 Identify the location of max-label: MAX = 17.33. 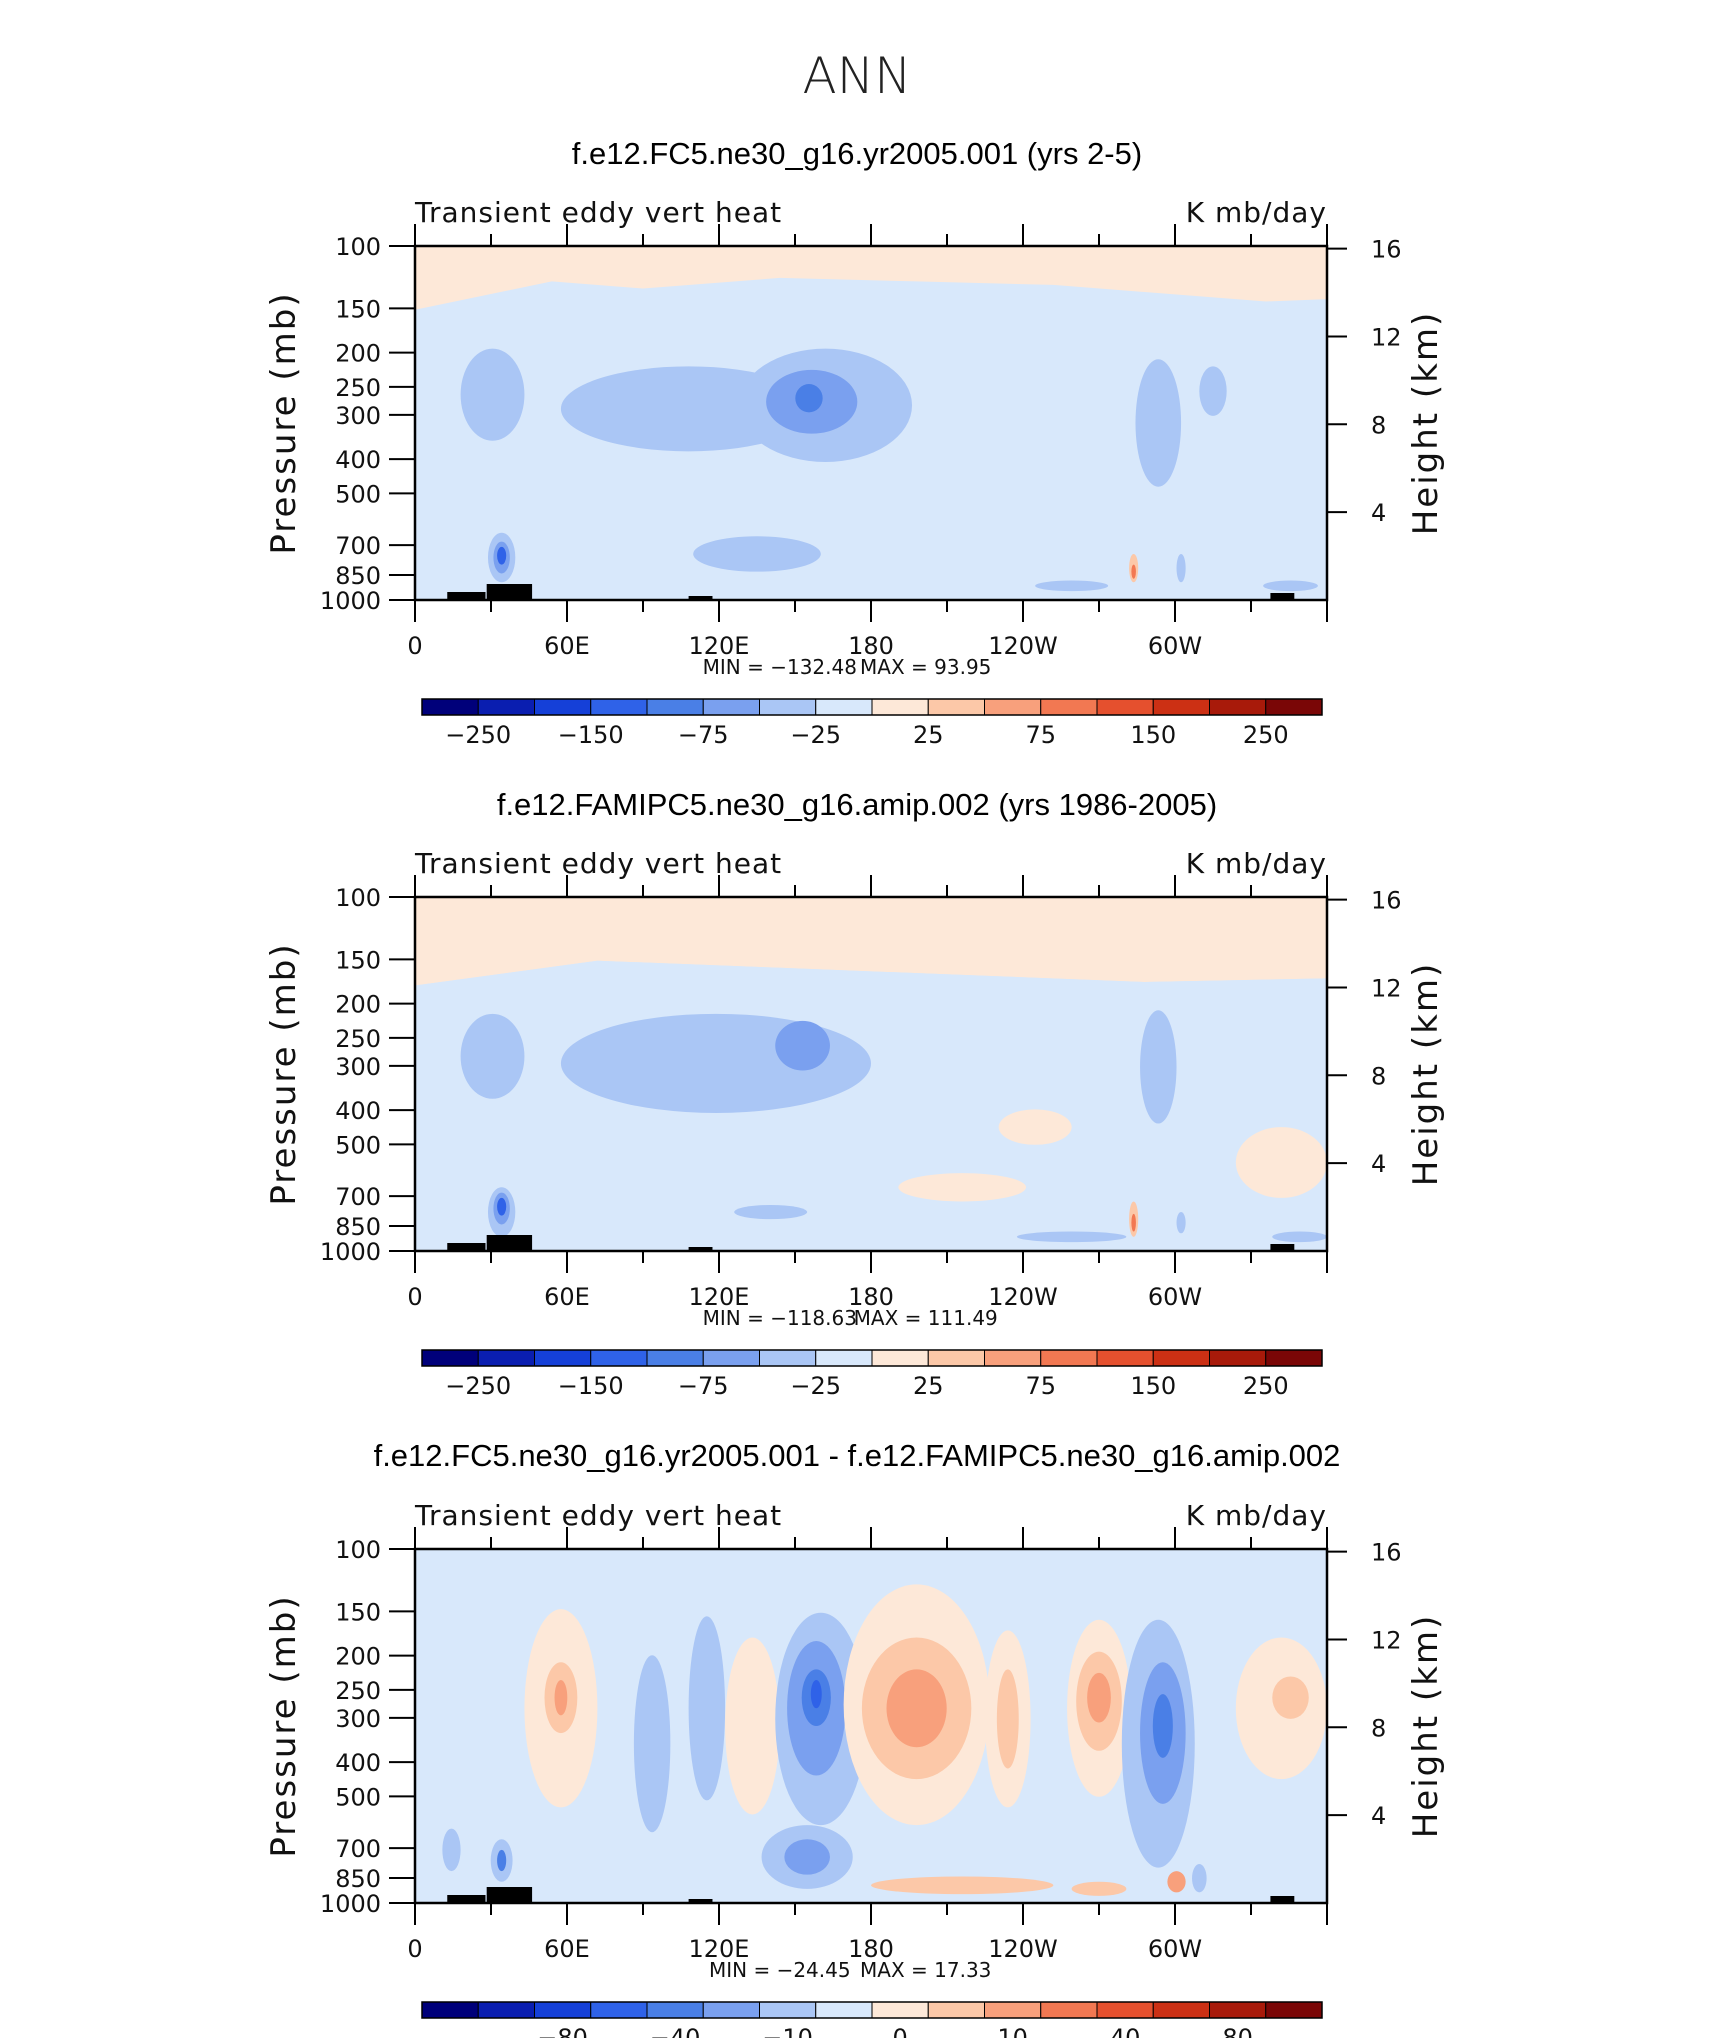
(925, 1970).